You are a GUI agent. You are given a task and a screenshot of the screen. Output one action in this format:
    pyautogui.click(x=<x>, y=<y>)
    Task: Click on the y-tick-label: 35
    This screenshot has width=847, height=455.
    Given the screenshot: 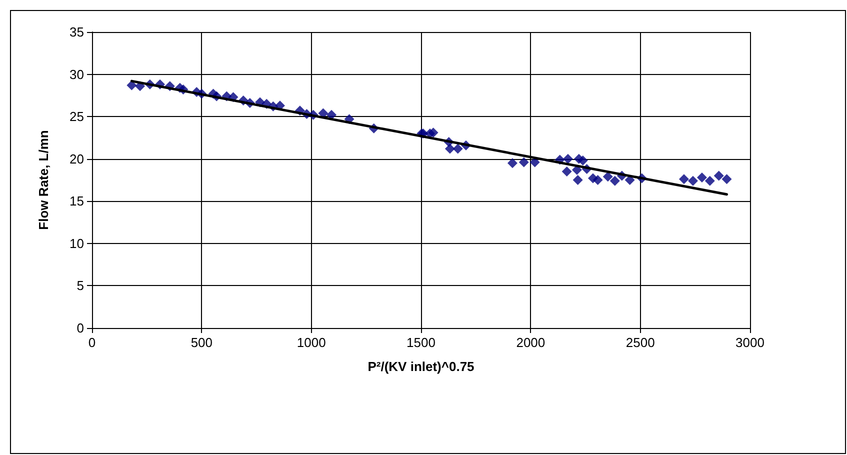 What is the action you would take?
    pyautogui.click(x=77, y=32)
    